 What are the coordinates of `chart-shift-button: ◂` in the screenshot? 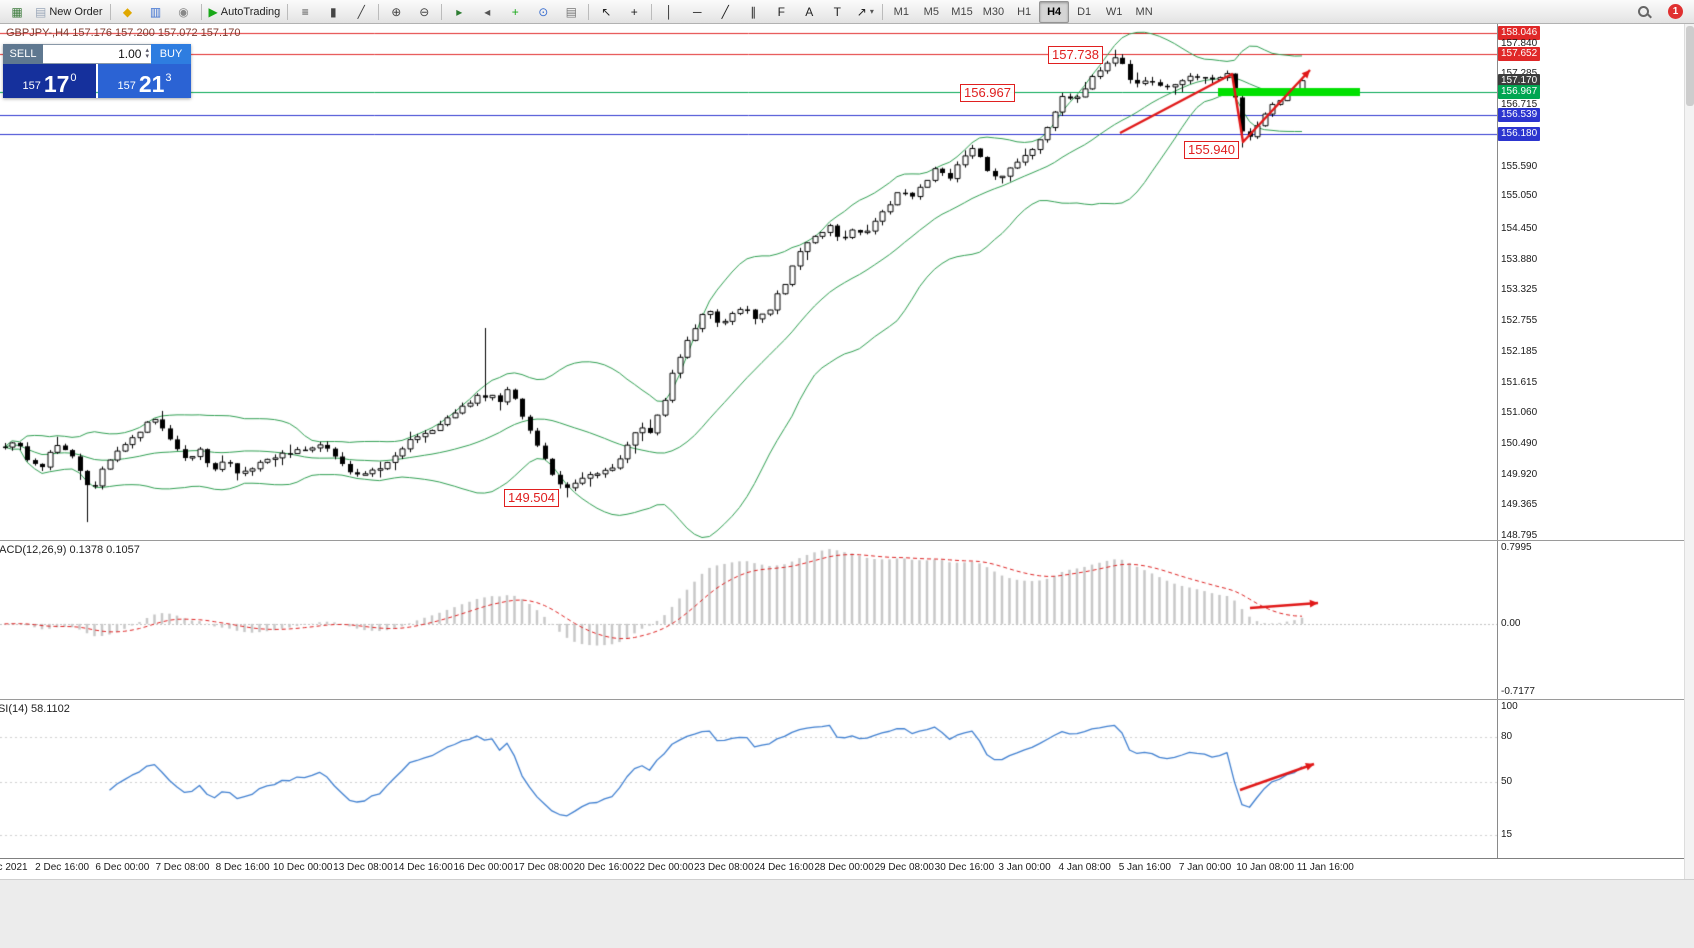 It's located at (487, 12).